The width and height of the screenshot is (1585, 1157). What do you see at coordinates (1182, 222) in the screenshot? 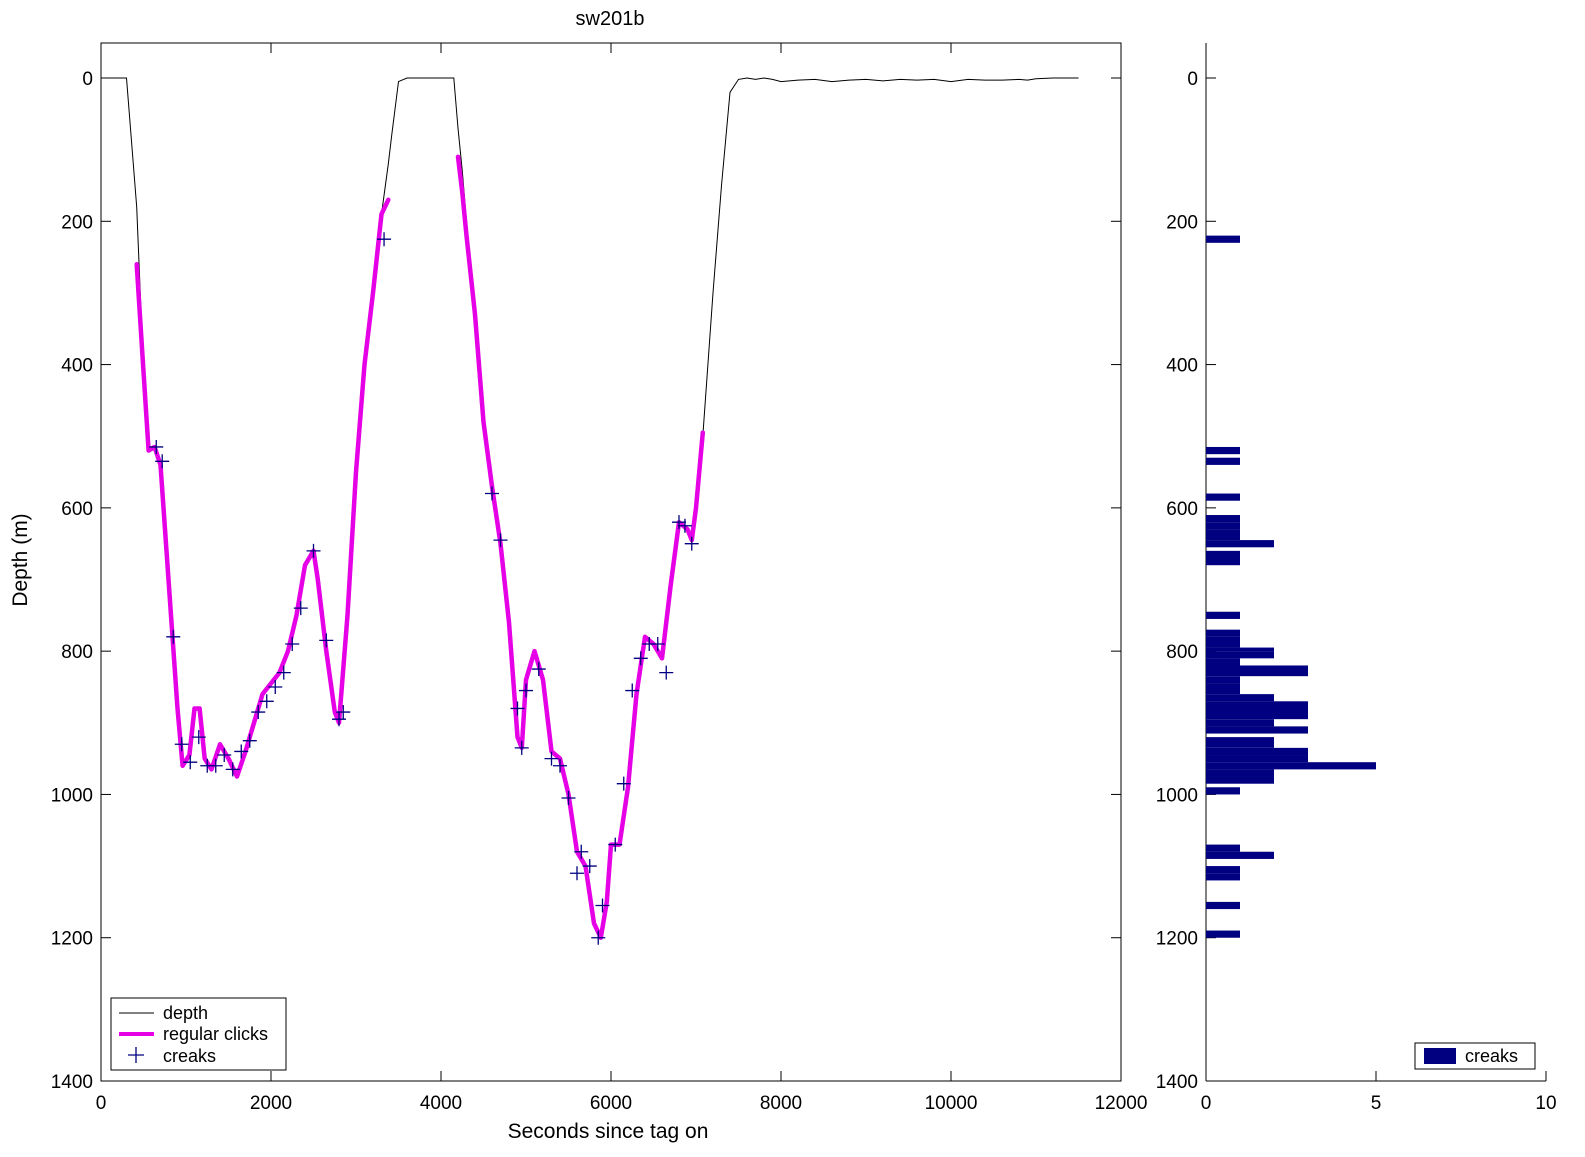
I see `hist-y-tick-label: 200` at bounding box center [1182, 222].